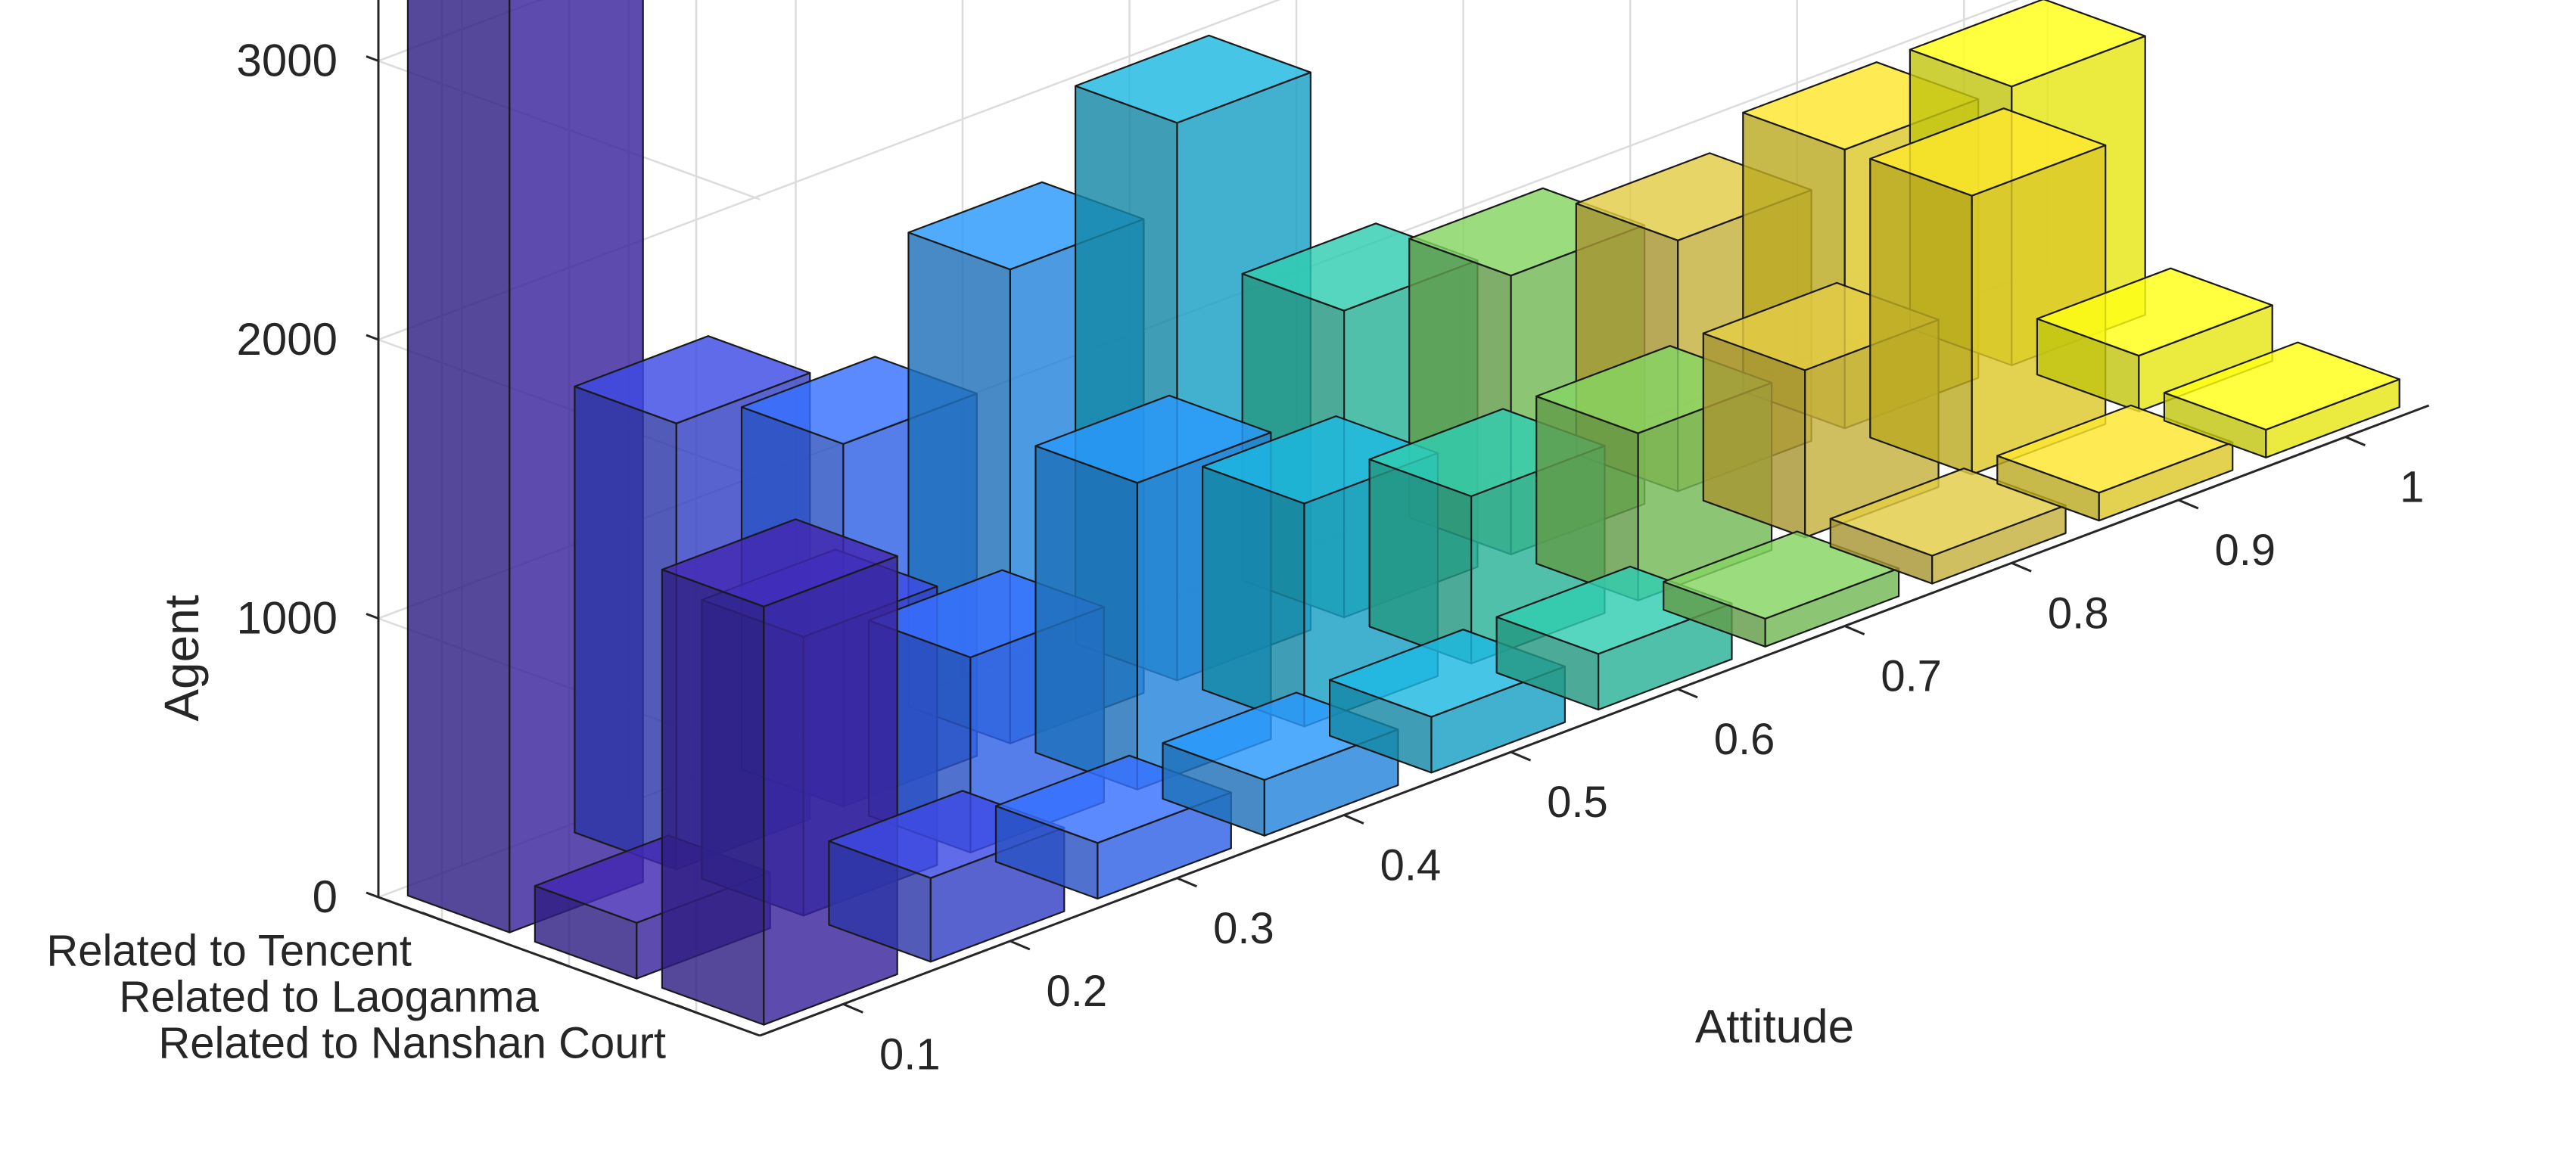  Describe the element at coordinates (329, 997) in the screenshot. I see `series-tick-label: Related to Laoganma` at that location.